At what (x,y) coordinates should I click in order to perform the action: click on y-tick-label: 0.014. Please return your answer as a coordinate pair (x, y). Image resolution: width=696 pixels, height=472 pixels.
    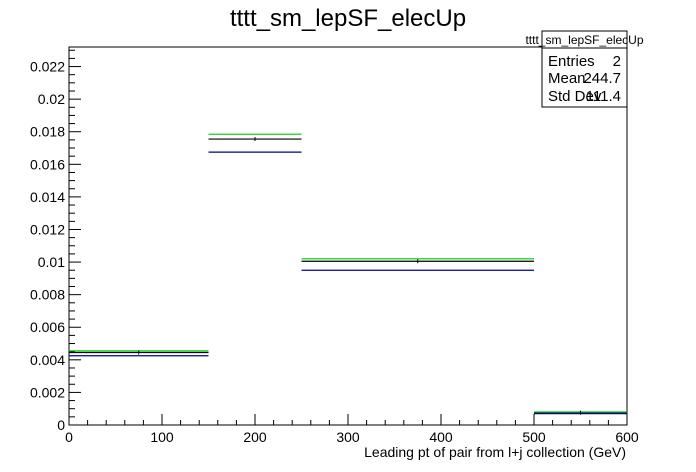
    Looking at the image, I should click on (47, 197).